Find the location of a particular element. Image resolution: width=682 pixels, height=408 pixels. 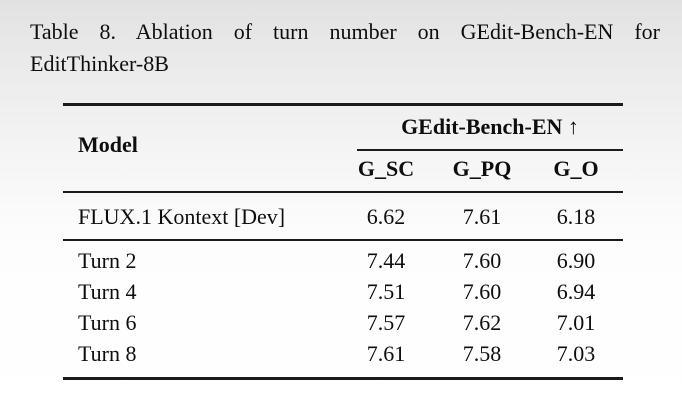

caption-line-2: EditThinker-8B is located at coordinates (99, 63).